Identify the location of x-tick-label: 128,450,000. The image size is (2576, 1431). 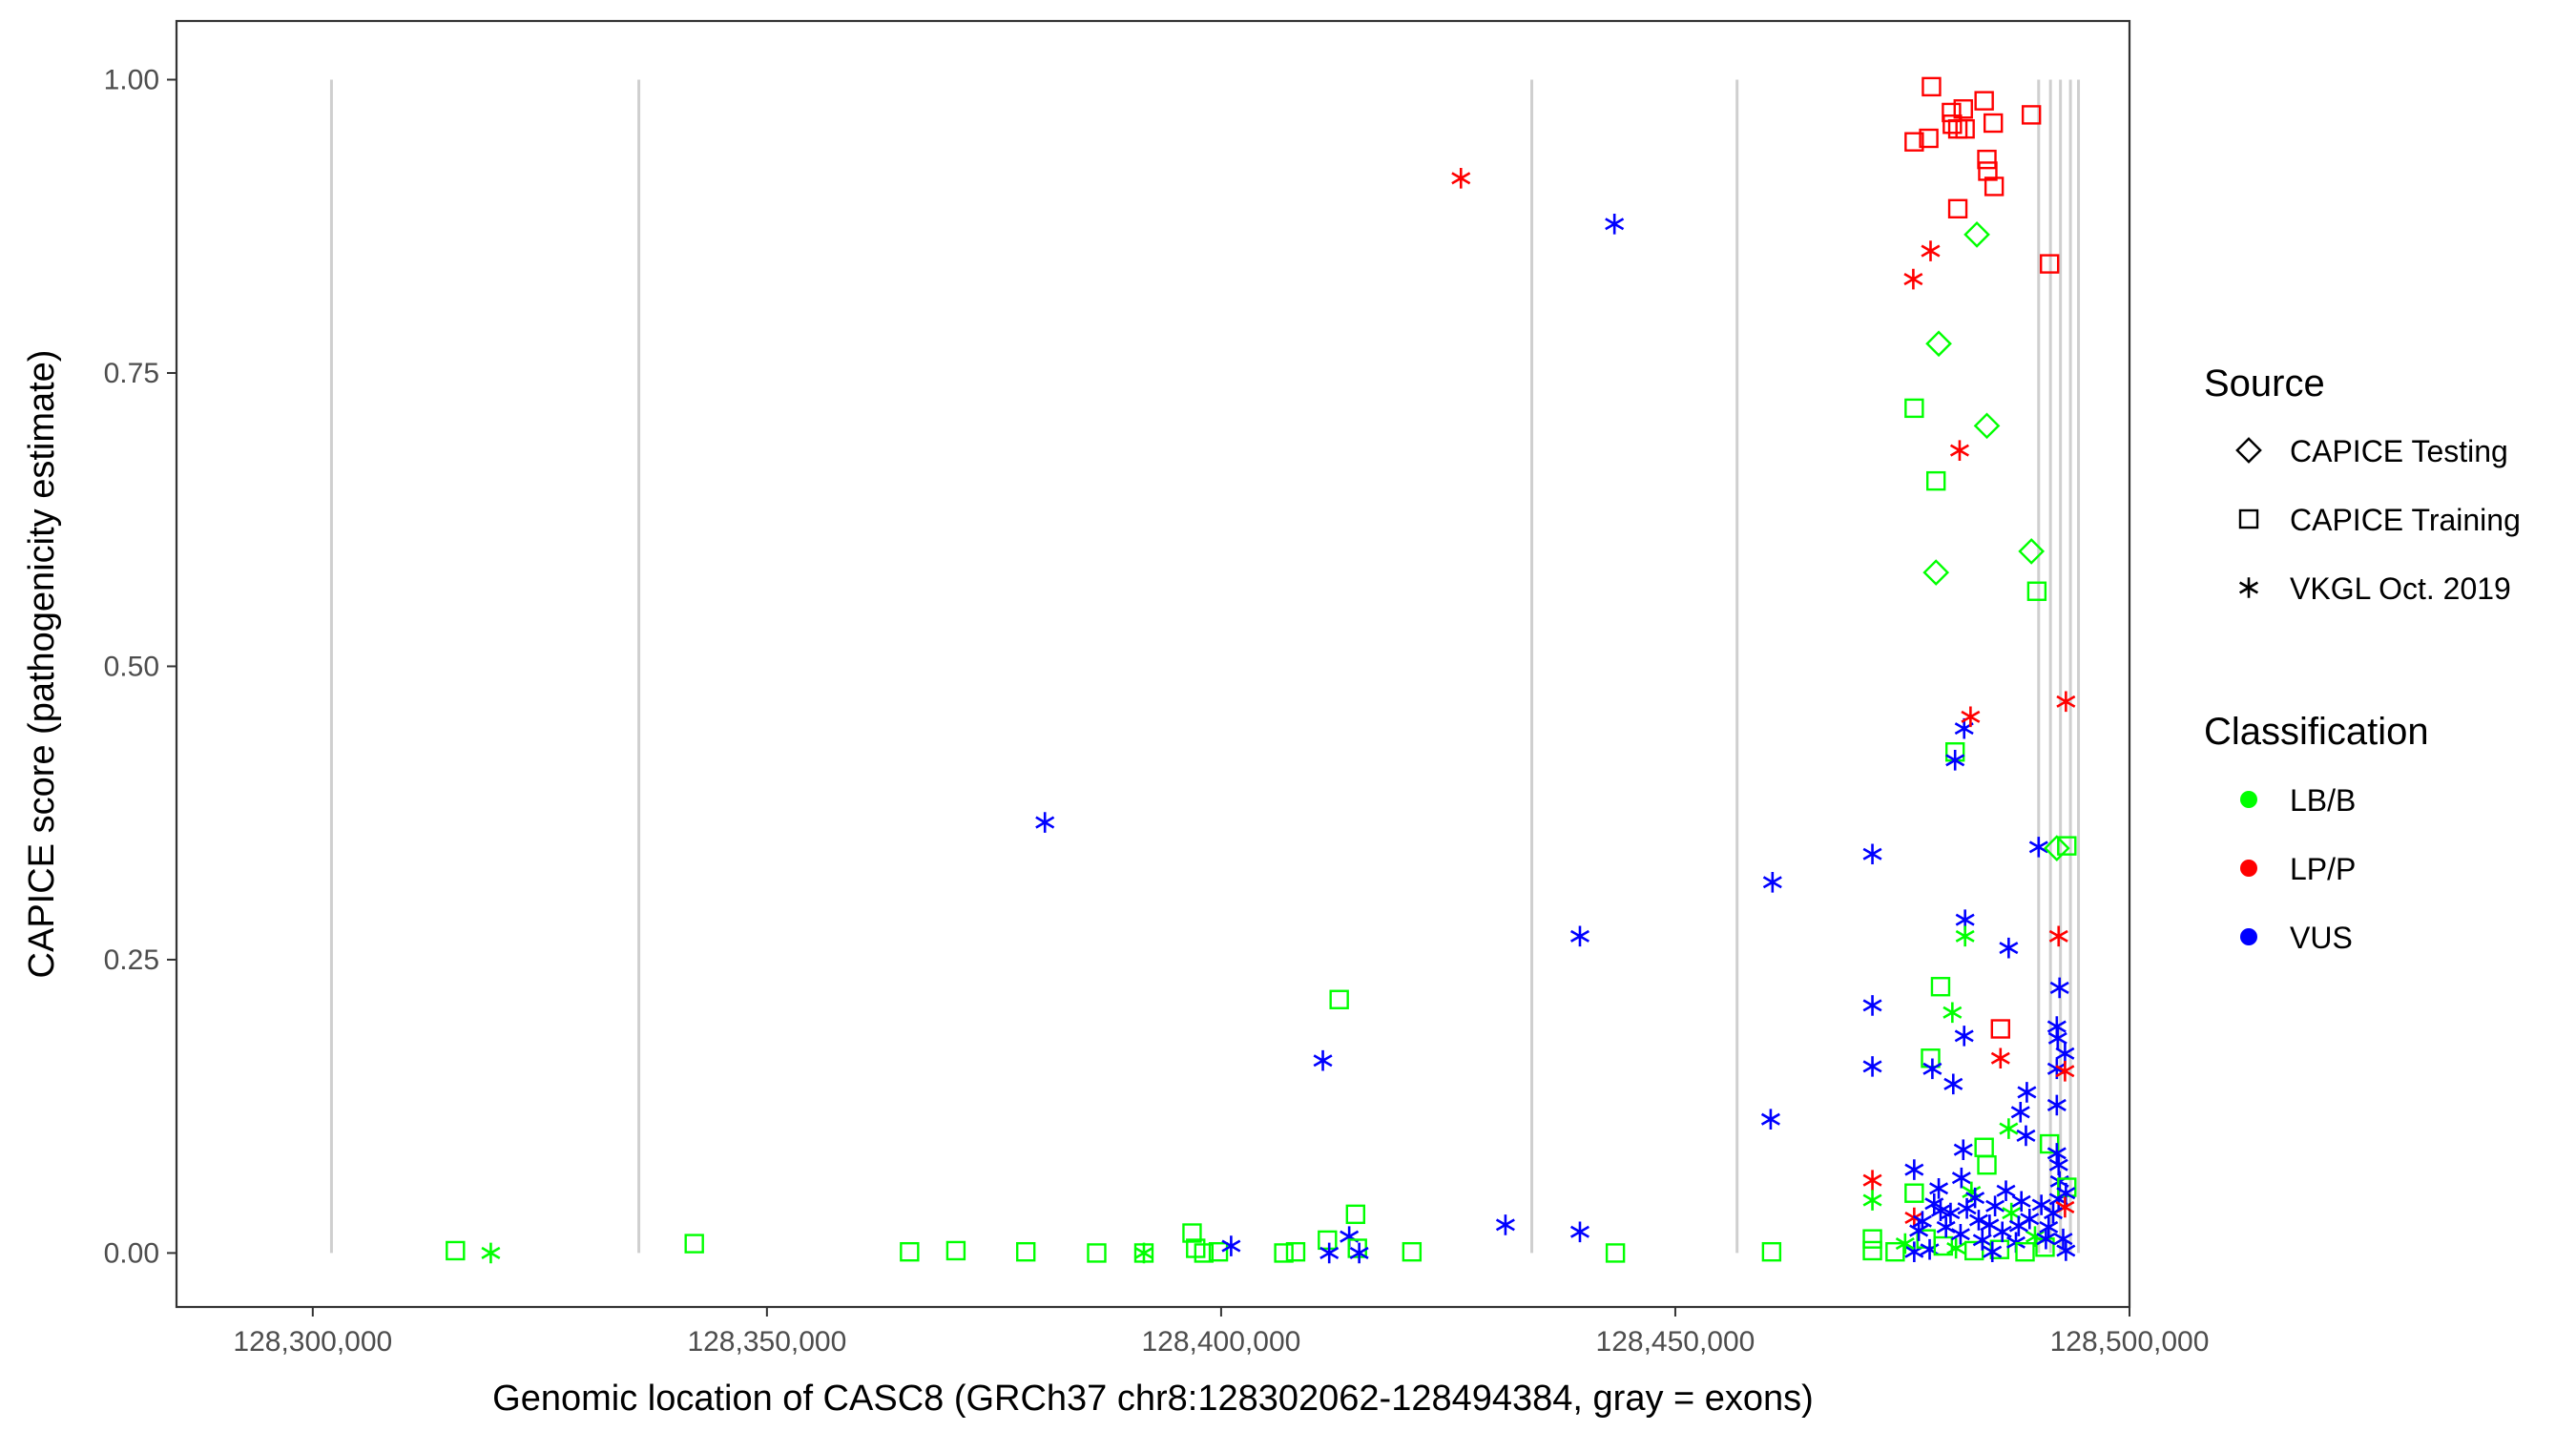
(1675, 1342).